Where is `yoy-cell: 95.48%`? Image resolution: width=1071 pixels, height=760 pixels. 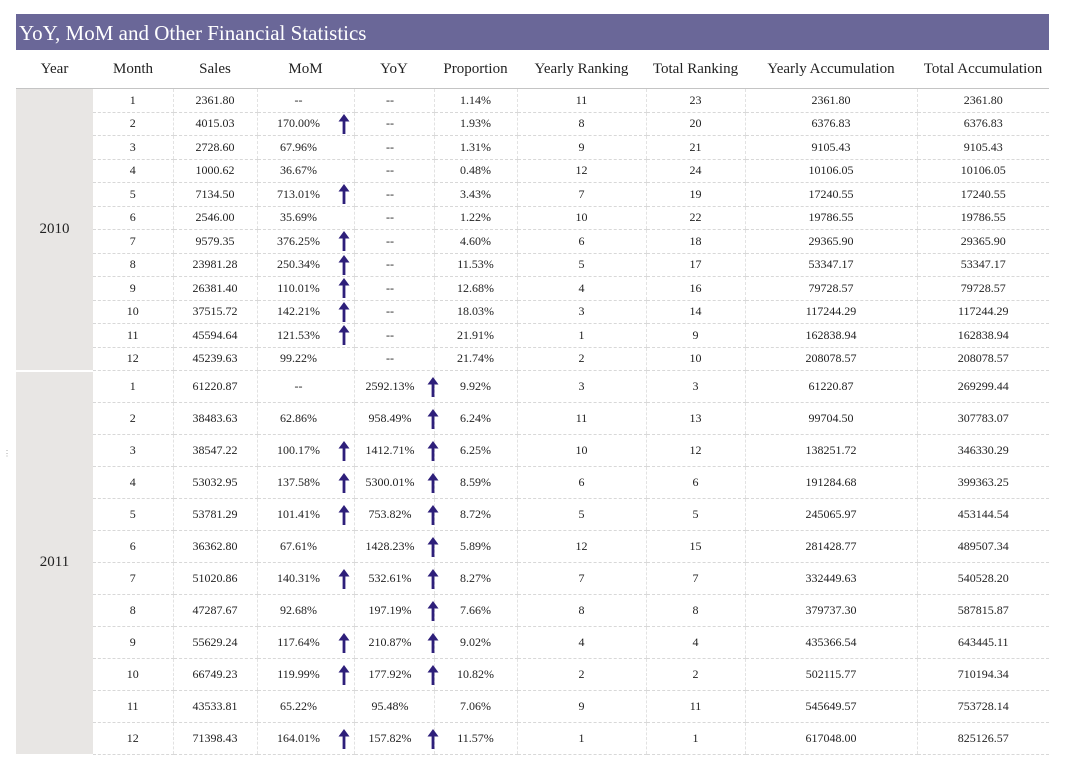
yoy-cell: 95.48% is located at coordinates (393, 706).